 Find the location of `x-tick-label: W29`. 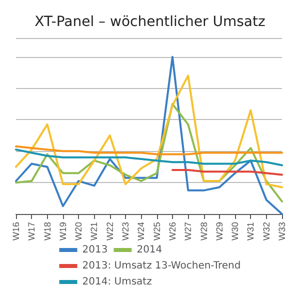

x-tick-label: W29 is located at coordinates (219, 231).